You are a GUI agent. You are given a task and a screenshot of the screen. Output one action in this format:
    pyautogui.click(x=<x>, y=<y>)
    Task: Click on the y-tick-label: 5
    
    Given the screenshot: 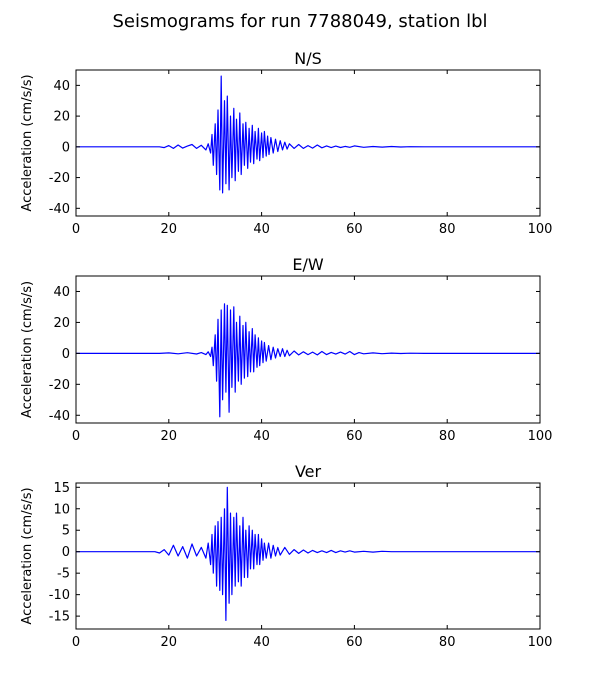 What is the action you would take?
    pyautogui.click(x=66, y=531)
    